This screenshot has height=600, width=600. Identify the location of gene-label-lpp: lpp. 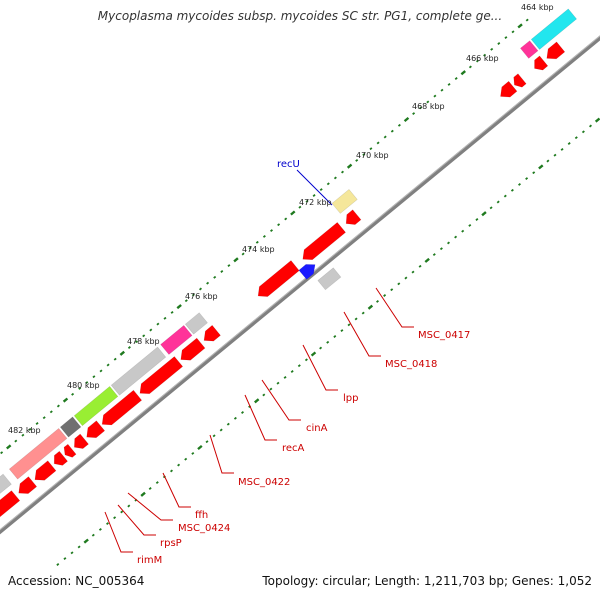
(350, 398).